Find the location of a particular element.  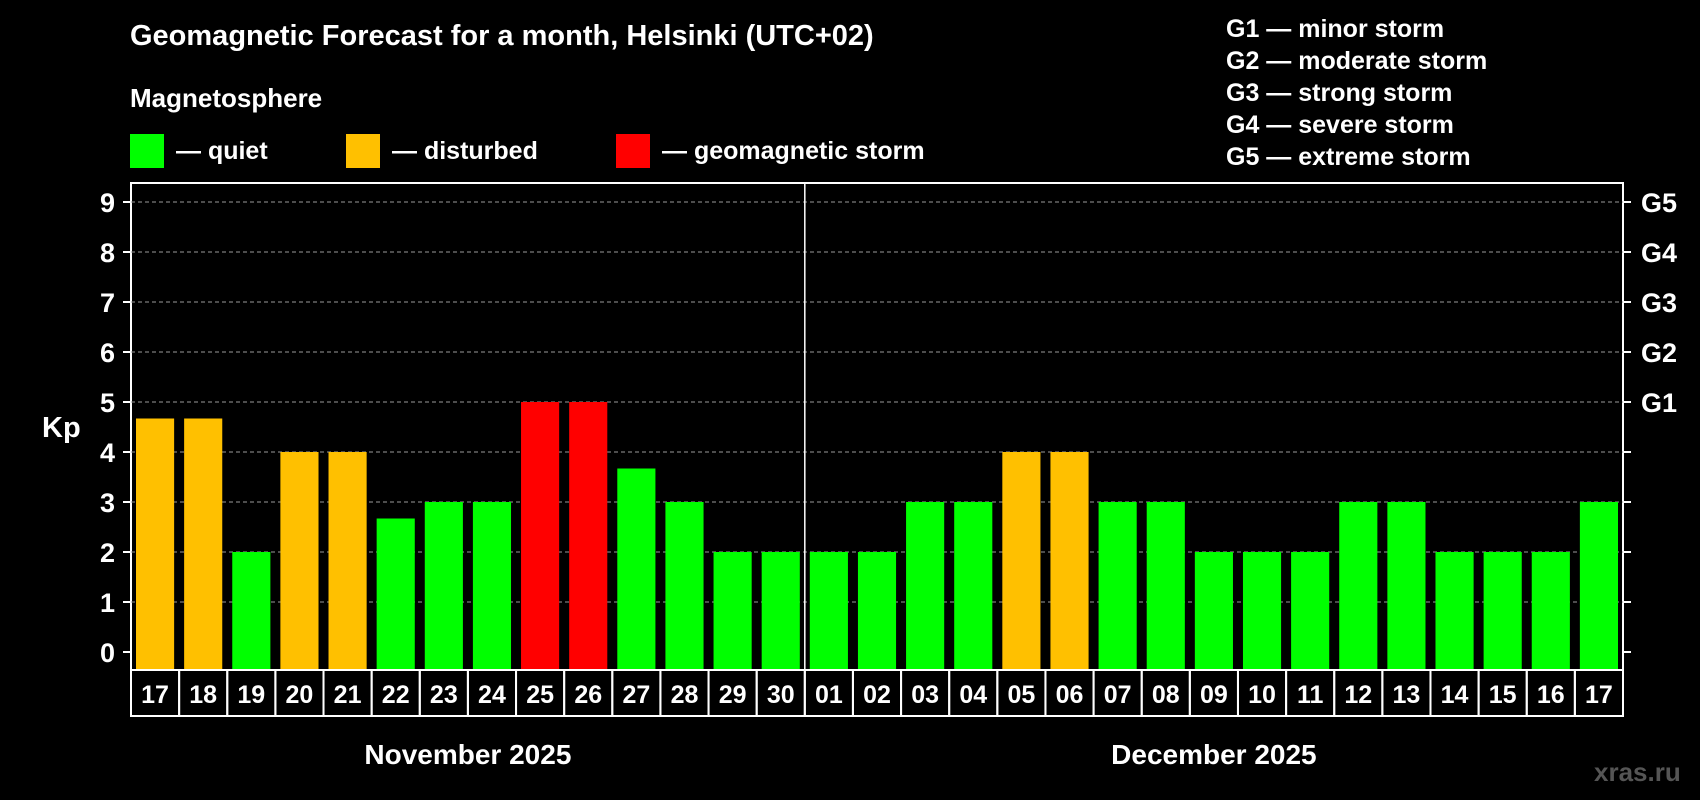

watermark: xras.ru is located at coordinates (1637, 772).